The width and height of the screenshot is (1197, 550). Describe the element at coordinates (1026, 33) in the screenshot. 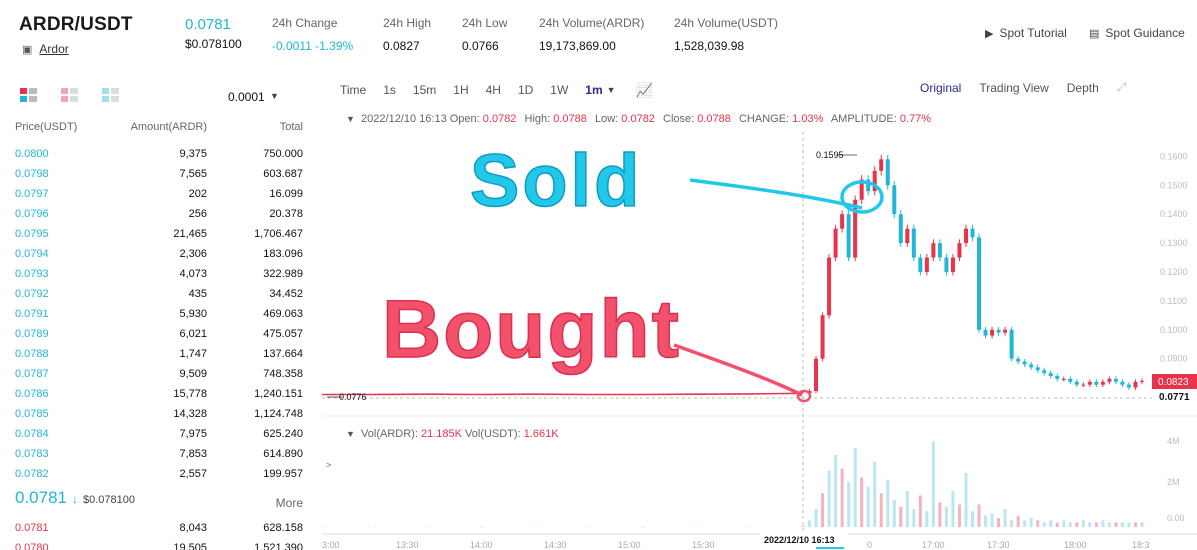

I see `spot-tutorial-link: ▶ Spot Tutorial` at that location.